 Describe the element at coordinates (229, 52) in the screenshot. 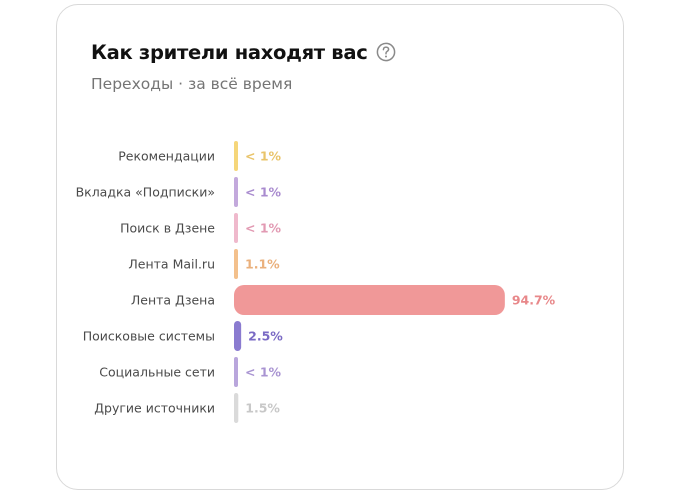

I see `card-title: Как зрители находят вас` at that location.